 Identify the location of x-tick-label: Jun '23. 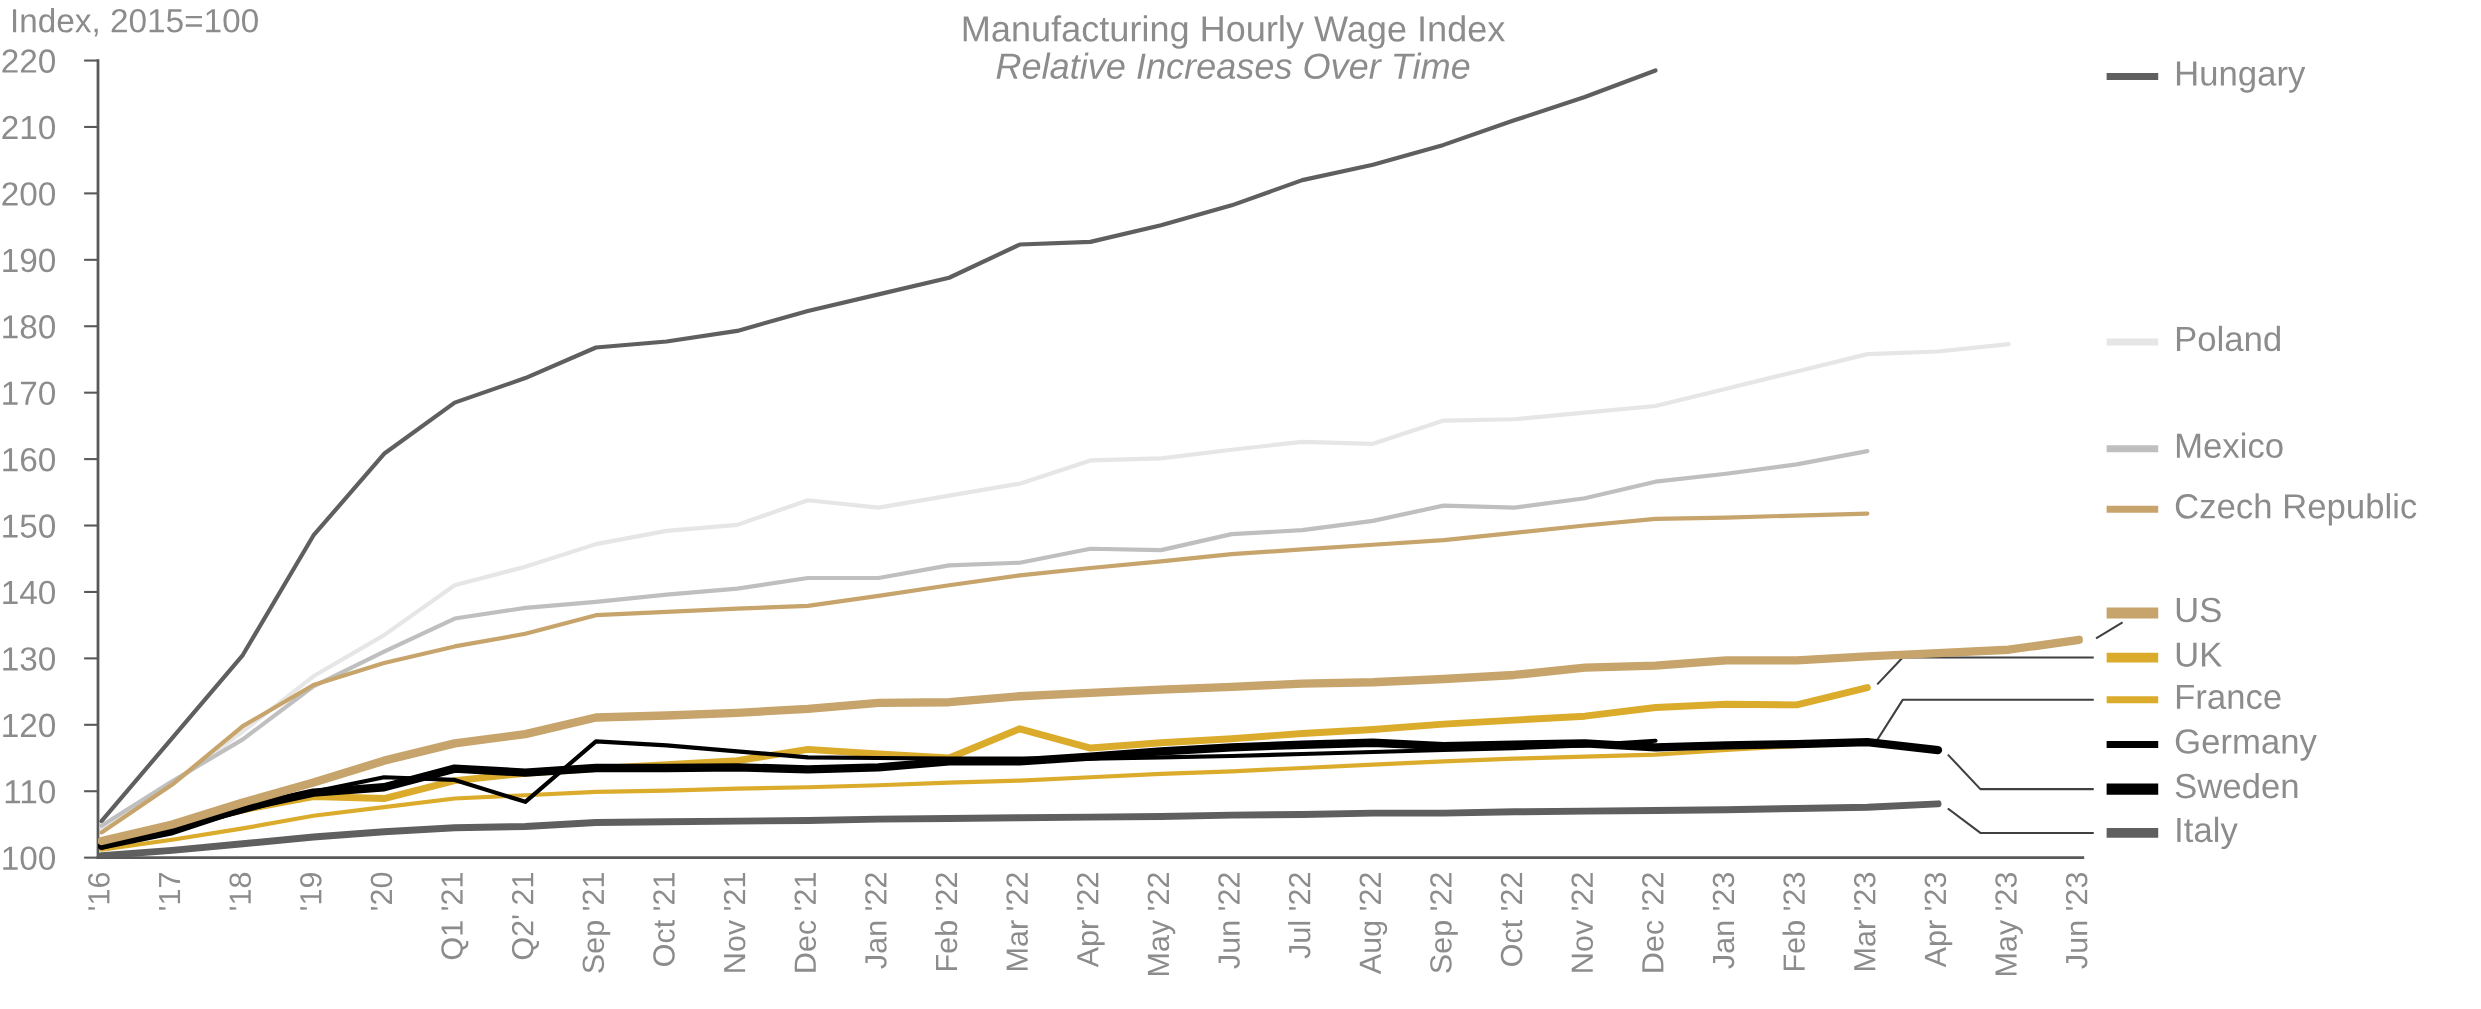
(2076, 920).